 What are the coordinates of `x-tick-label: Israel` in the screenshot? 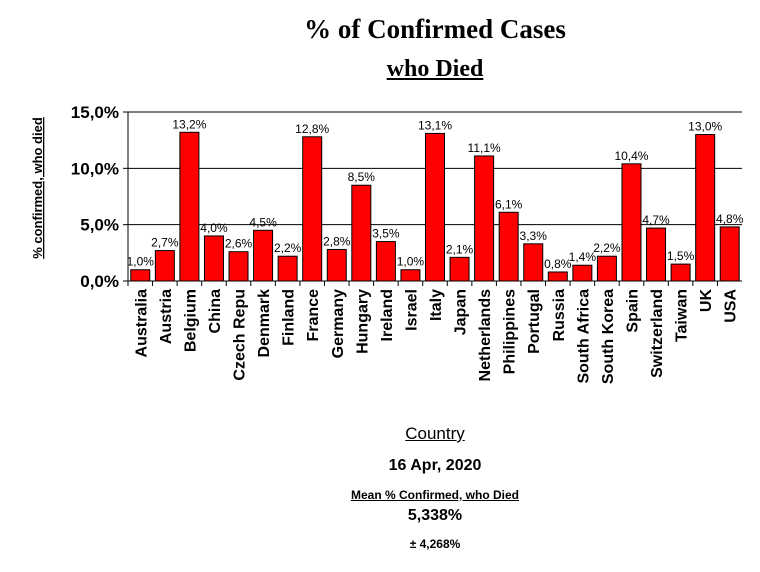 It's located at (411, 310).